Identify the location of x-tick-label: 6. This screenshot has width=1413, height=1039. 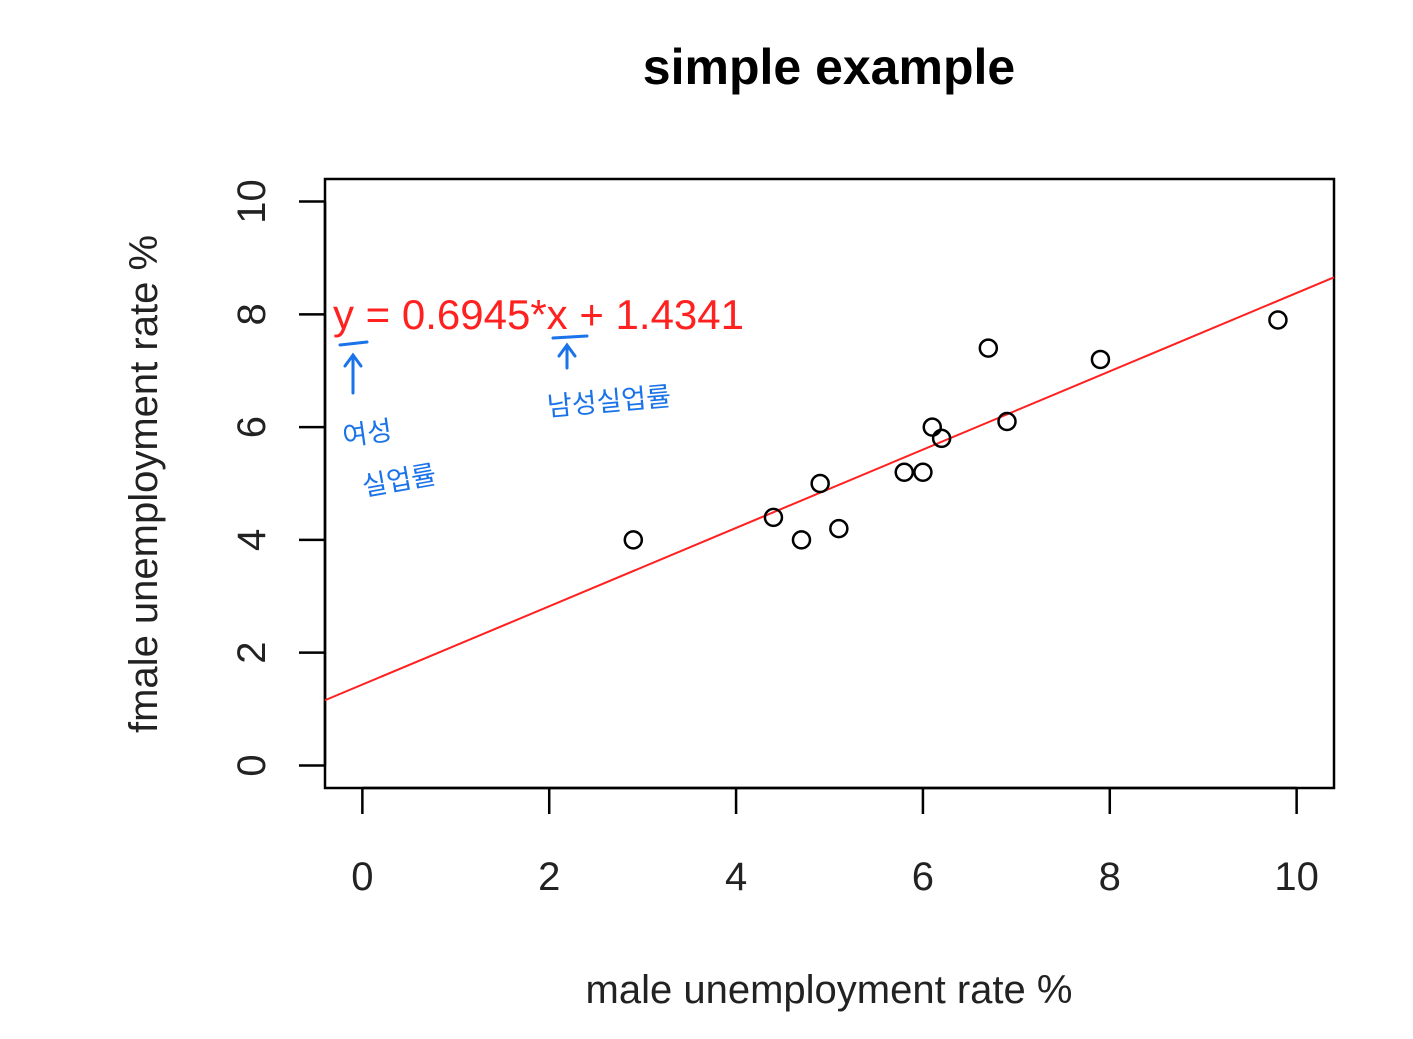
(923, 877).